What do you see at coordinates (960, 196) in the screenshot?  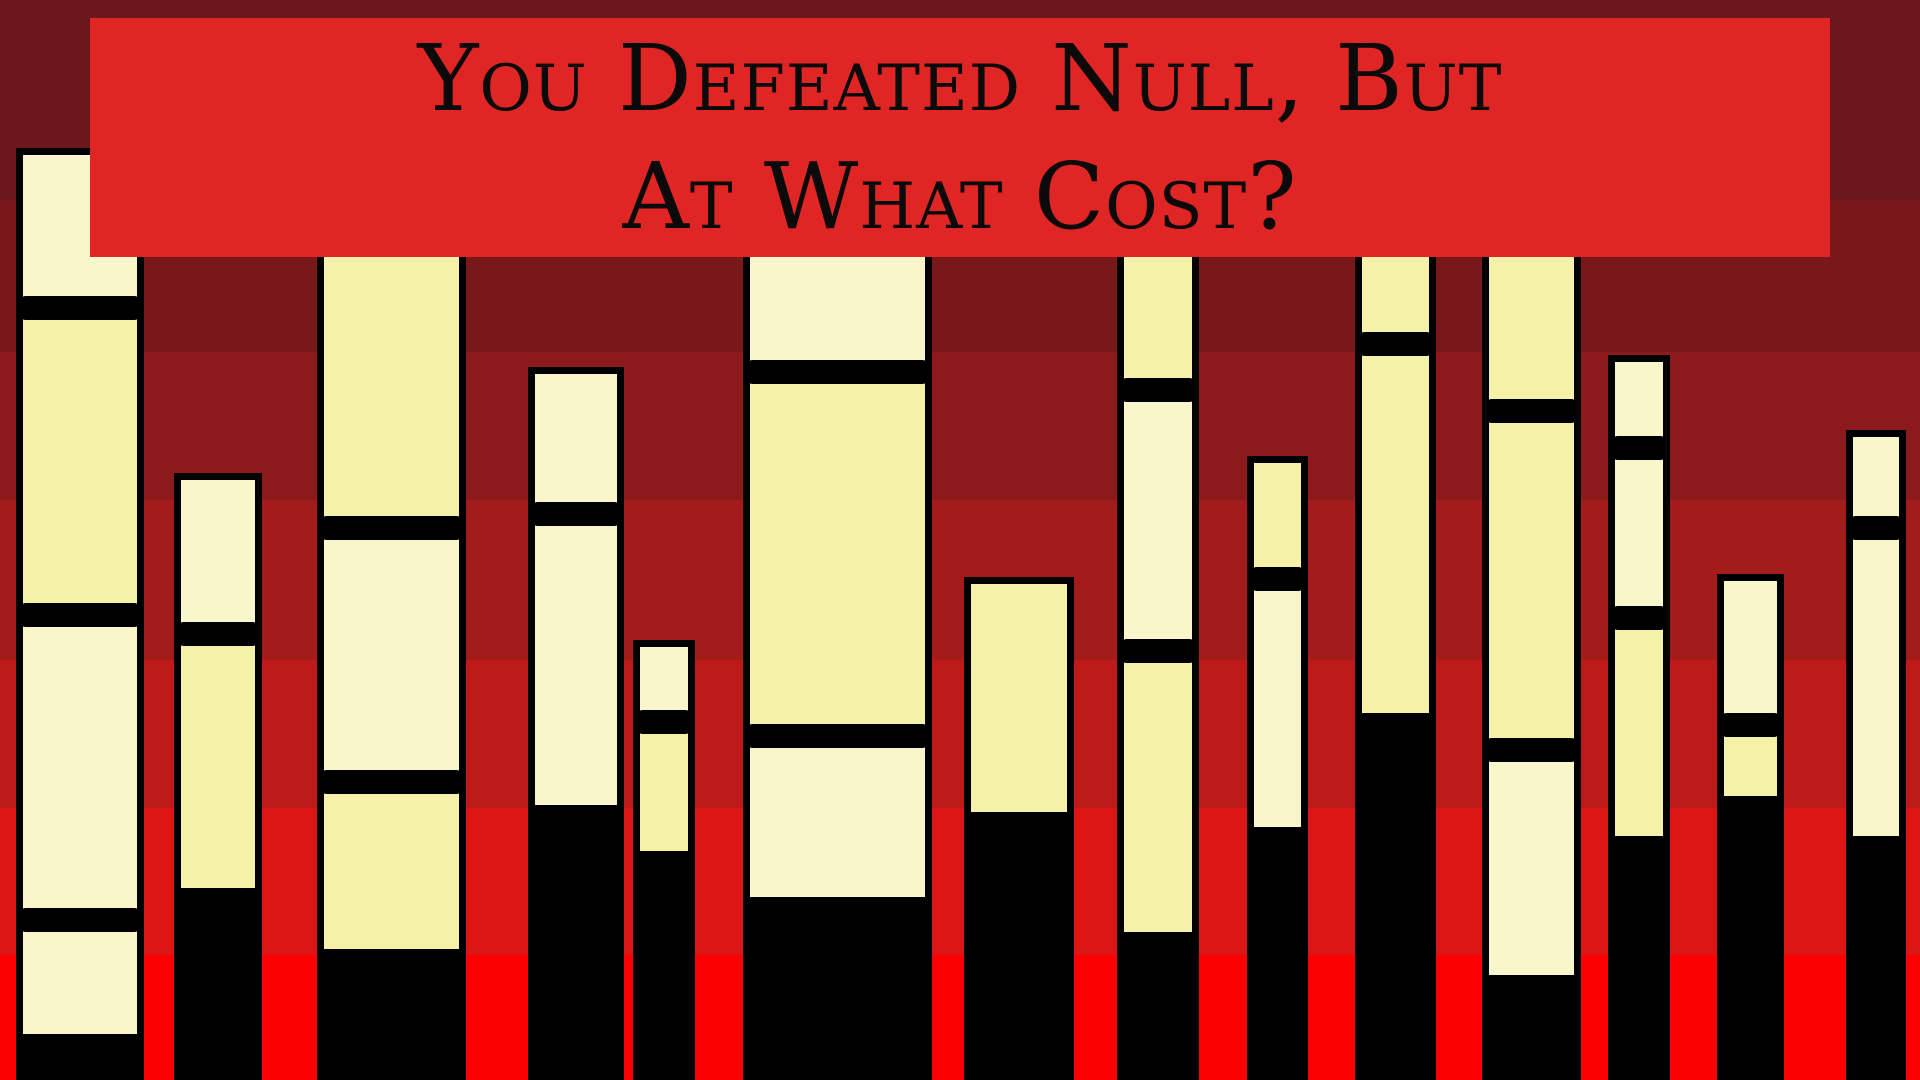 I see `title-line-2: At What Cost?` at bounding box center [960, 196].